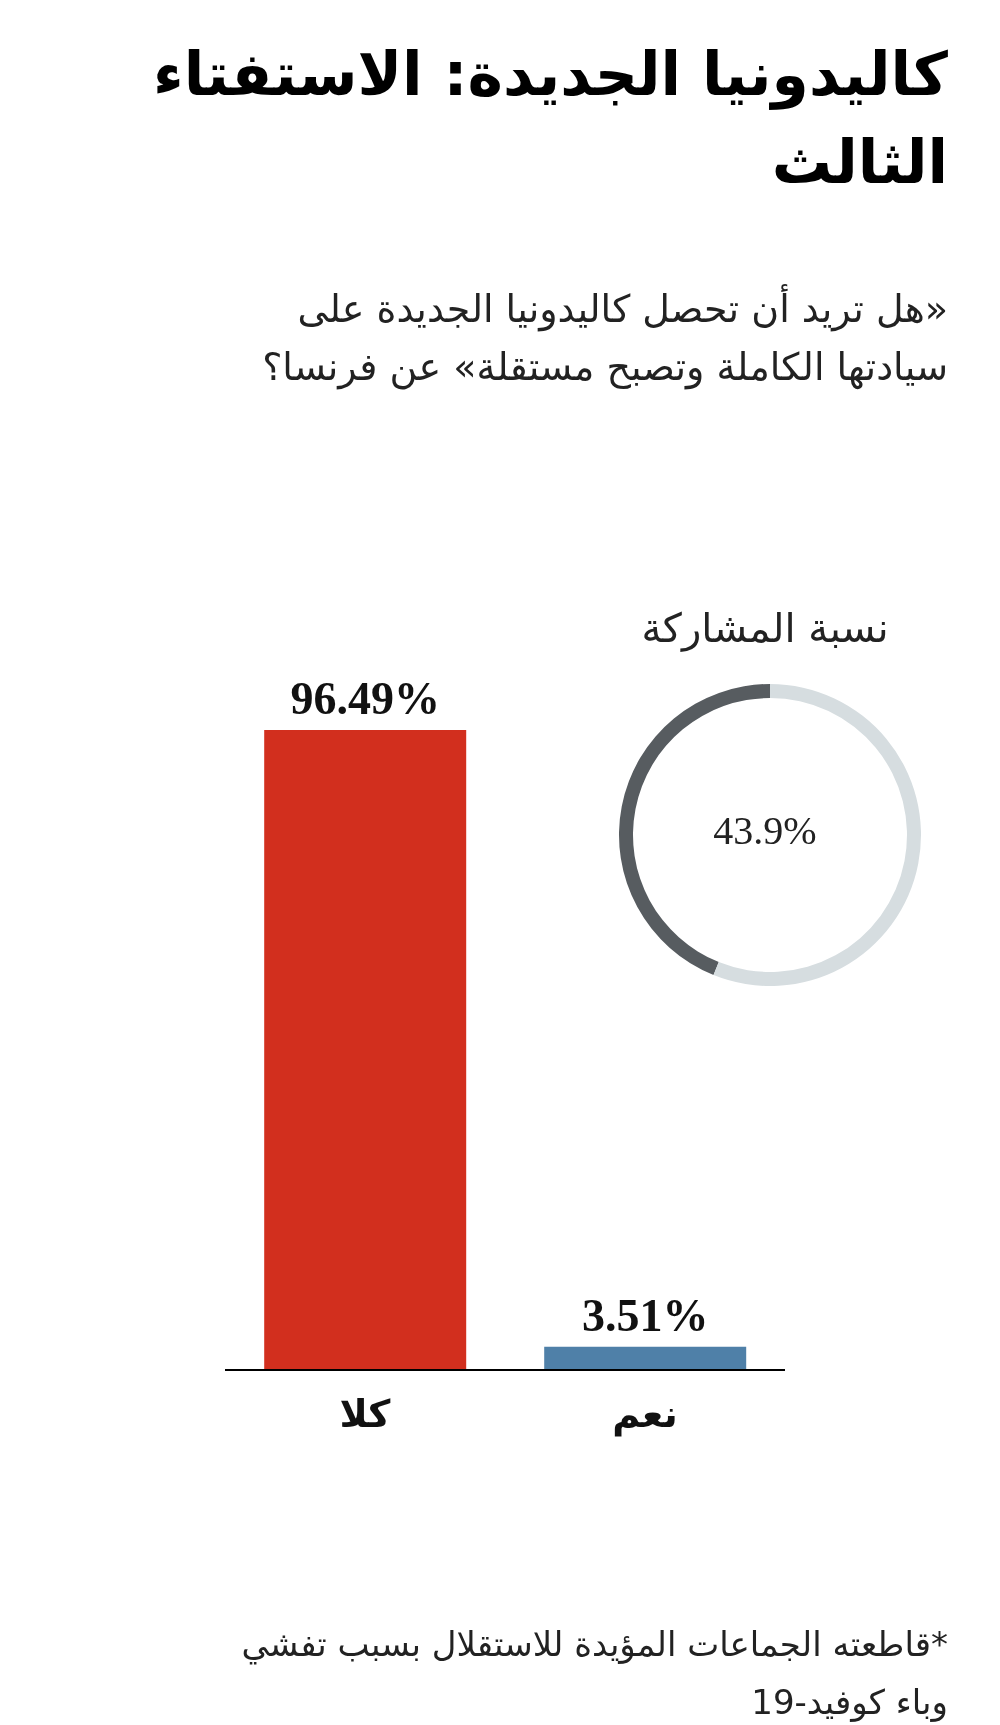  What do you see at coordinates (365, 1413) in the screenshot?
I see `x-tick-label: كلا` at bounding box center [365, 1413].